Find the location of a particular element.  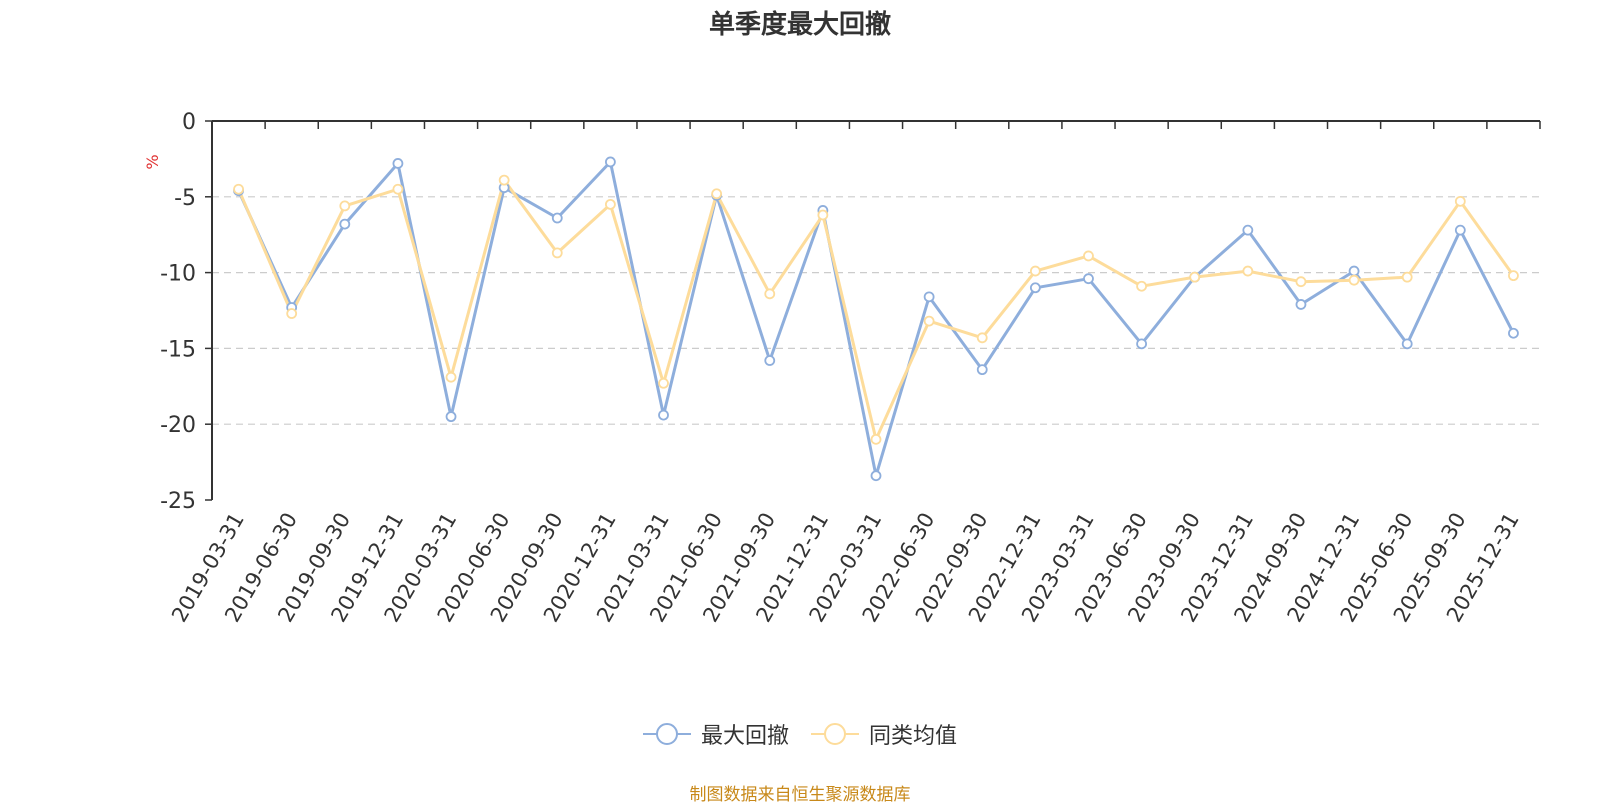

y-tick-label: -20 is located at coordinates (178, 425).